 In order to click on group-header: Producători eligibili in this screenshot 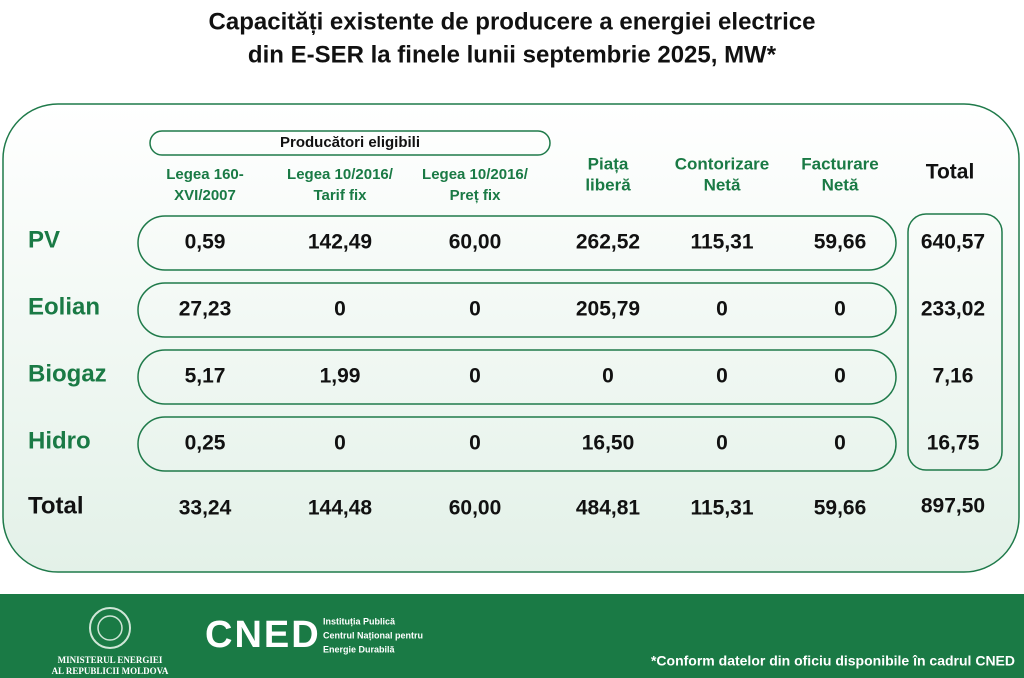, I will do `click(350, 142)`.